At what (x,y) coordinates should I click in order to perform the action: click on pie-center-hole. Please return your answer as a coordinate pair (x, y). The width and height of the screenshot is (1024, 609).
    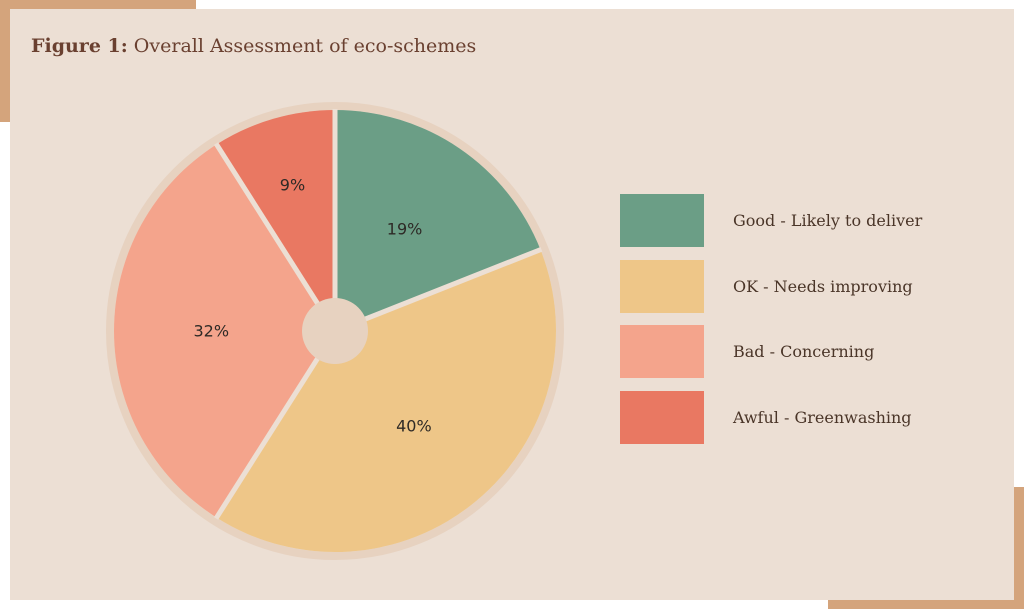
    Looking at the image, I should click on (335, 331).